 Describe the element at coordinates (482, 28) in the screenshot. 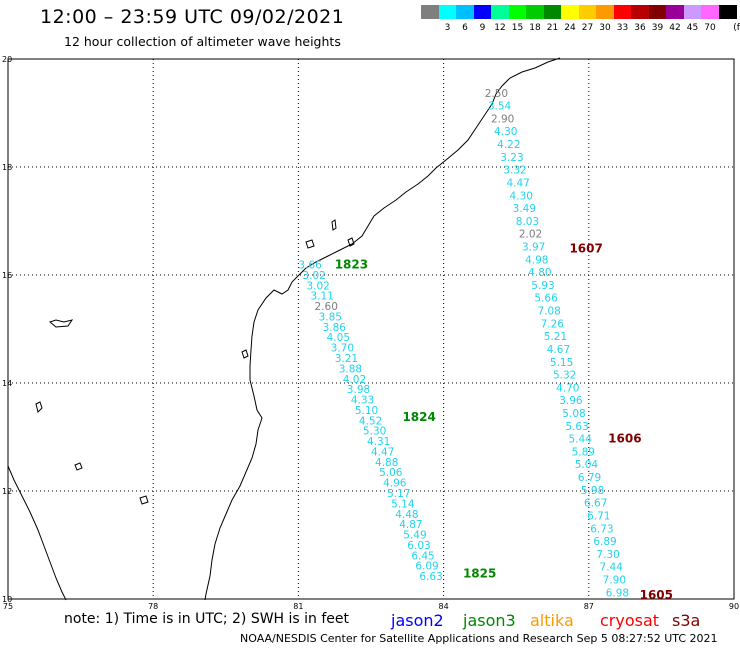

I see `scale-label: 9` at that location.